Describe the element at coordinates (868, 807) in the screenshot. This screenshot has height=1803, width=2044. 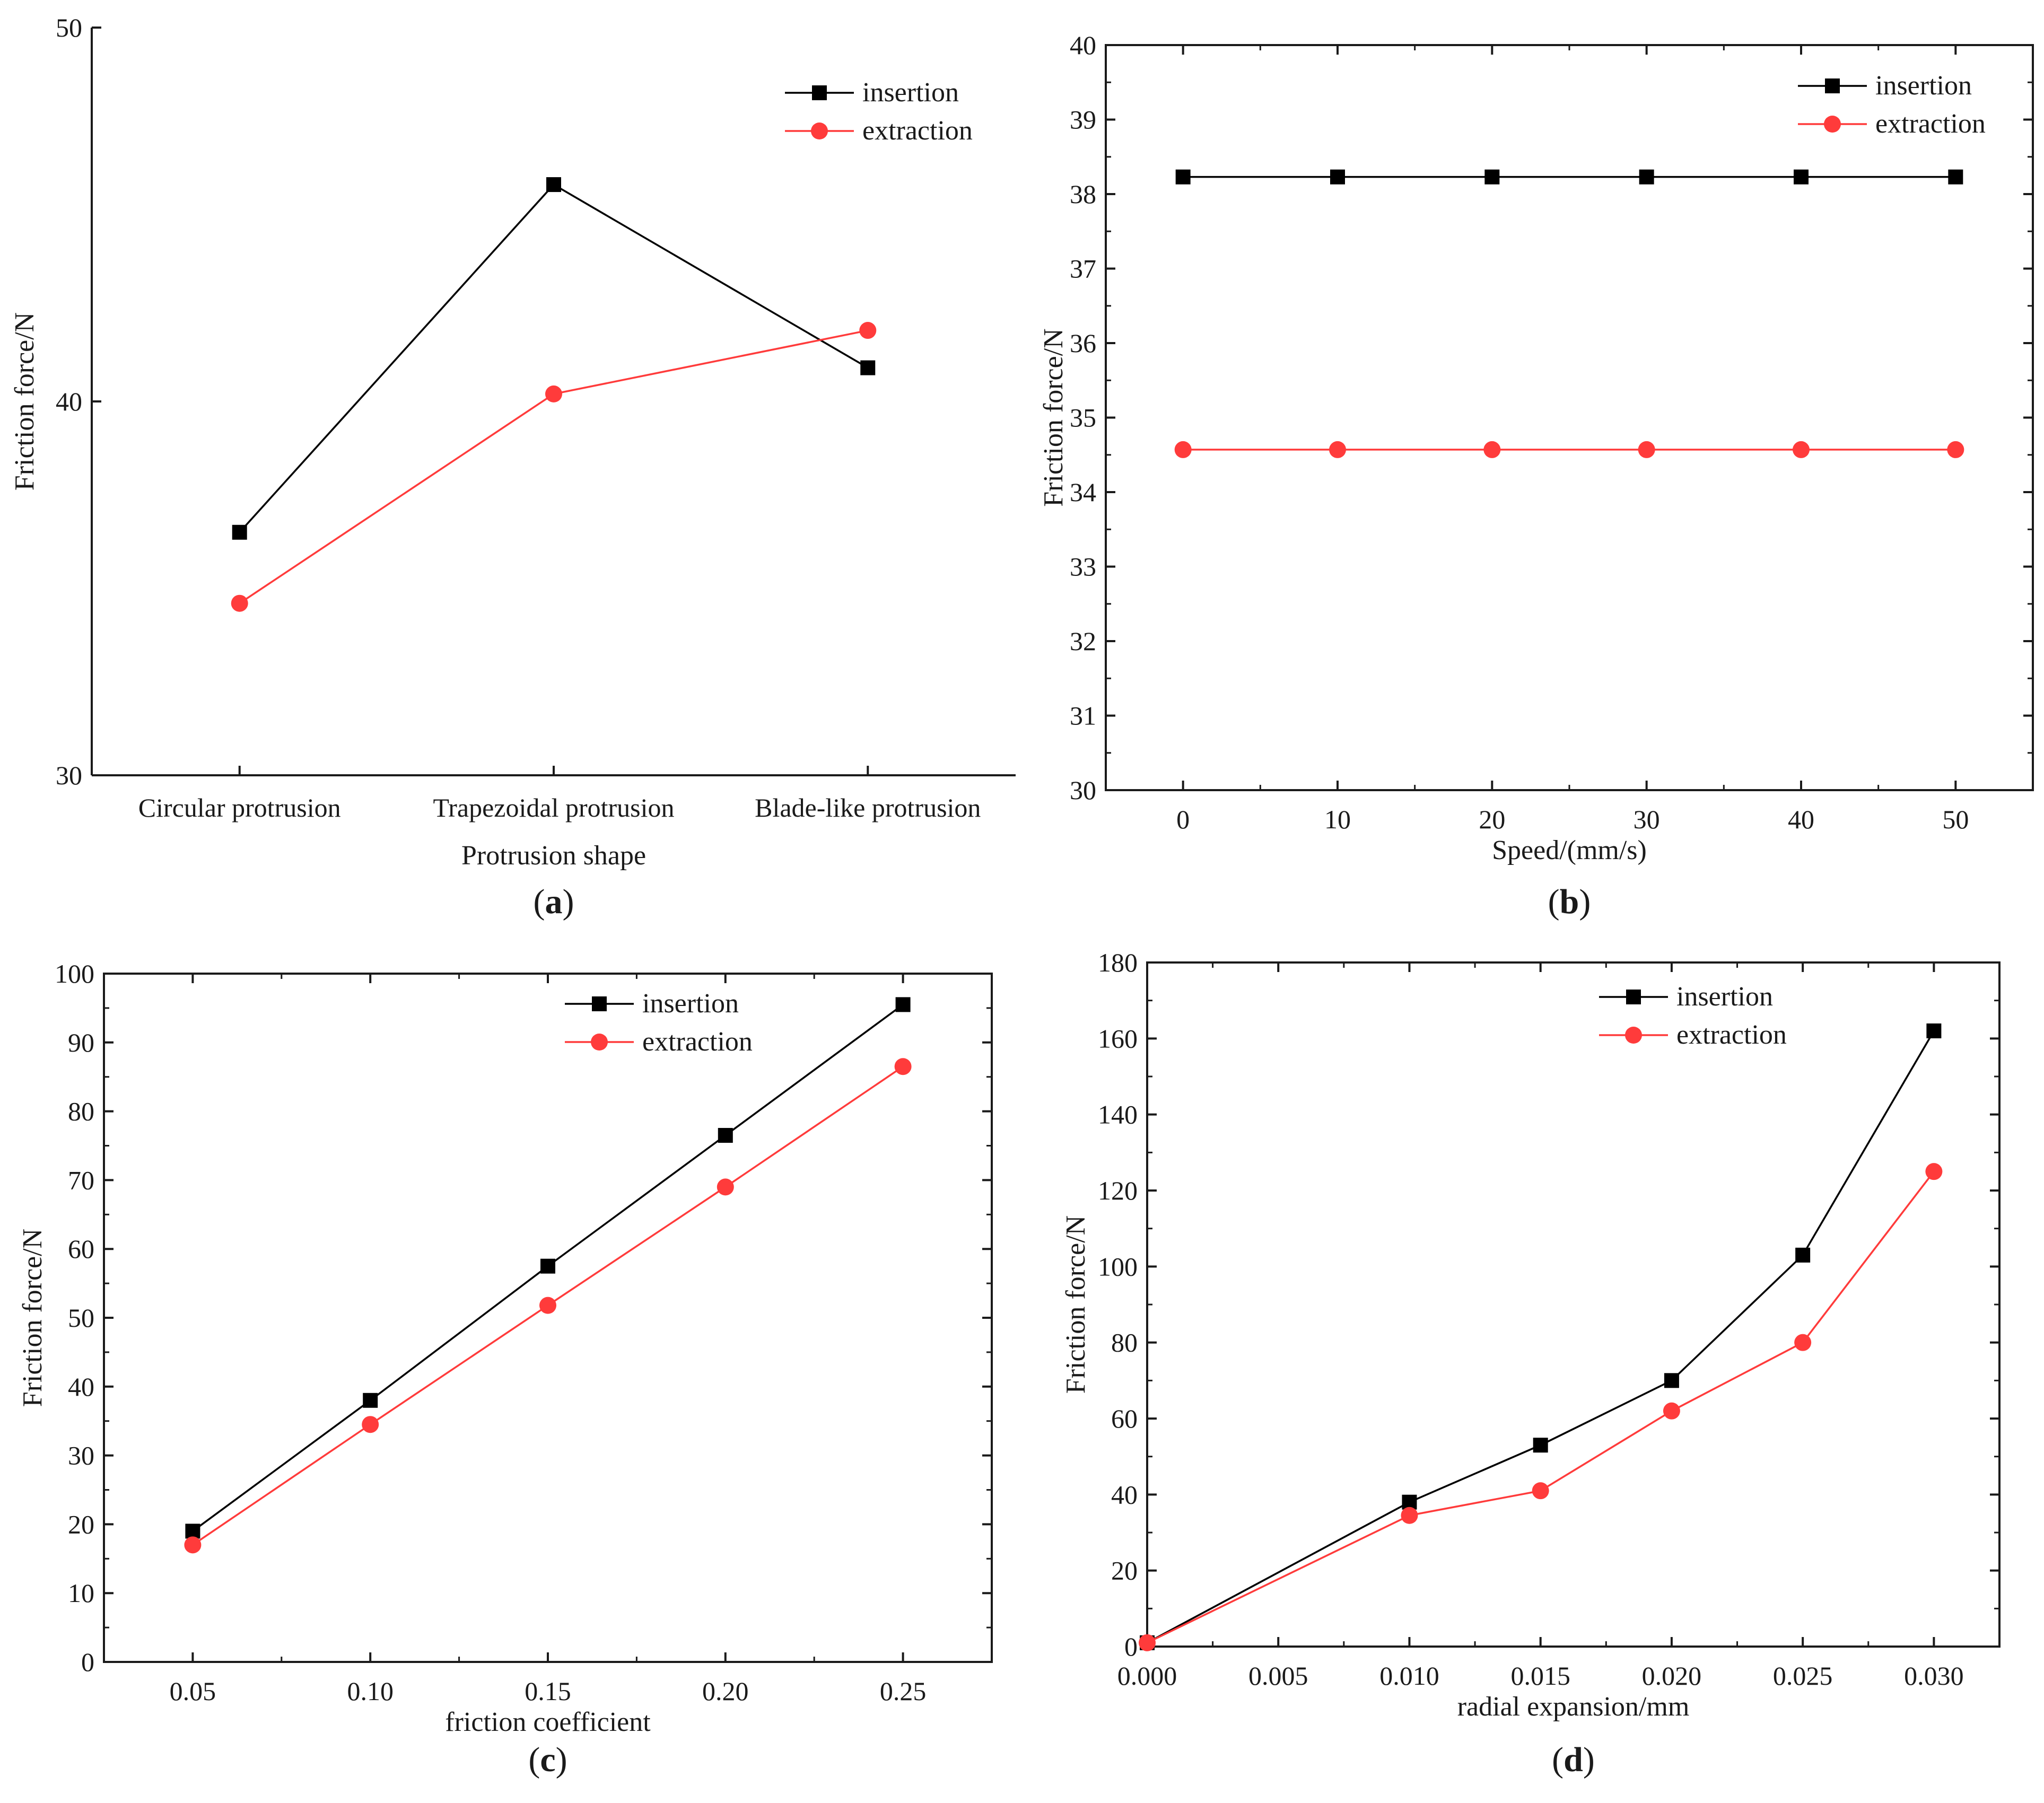
I see `x-category-label: Blade-like protrusion` at that location.